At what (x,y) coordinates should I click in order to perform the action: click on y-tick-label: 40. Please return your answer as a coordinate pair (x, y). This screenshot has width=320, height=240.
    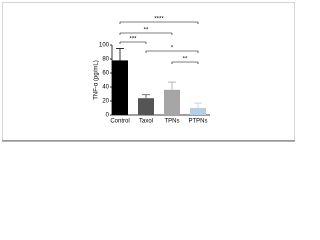
    Looking at the image, I should click on (105, 88).